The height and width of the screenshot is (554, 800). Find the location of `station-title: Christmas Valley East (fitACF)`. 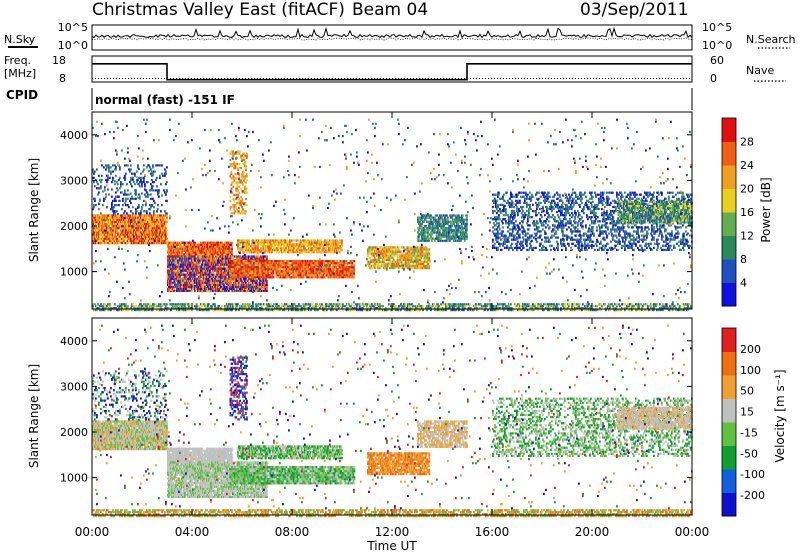

station-title: Christmas Valley East (fitACF) is located at coordinates (218, 10).